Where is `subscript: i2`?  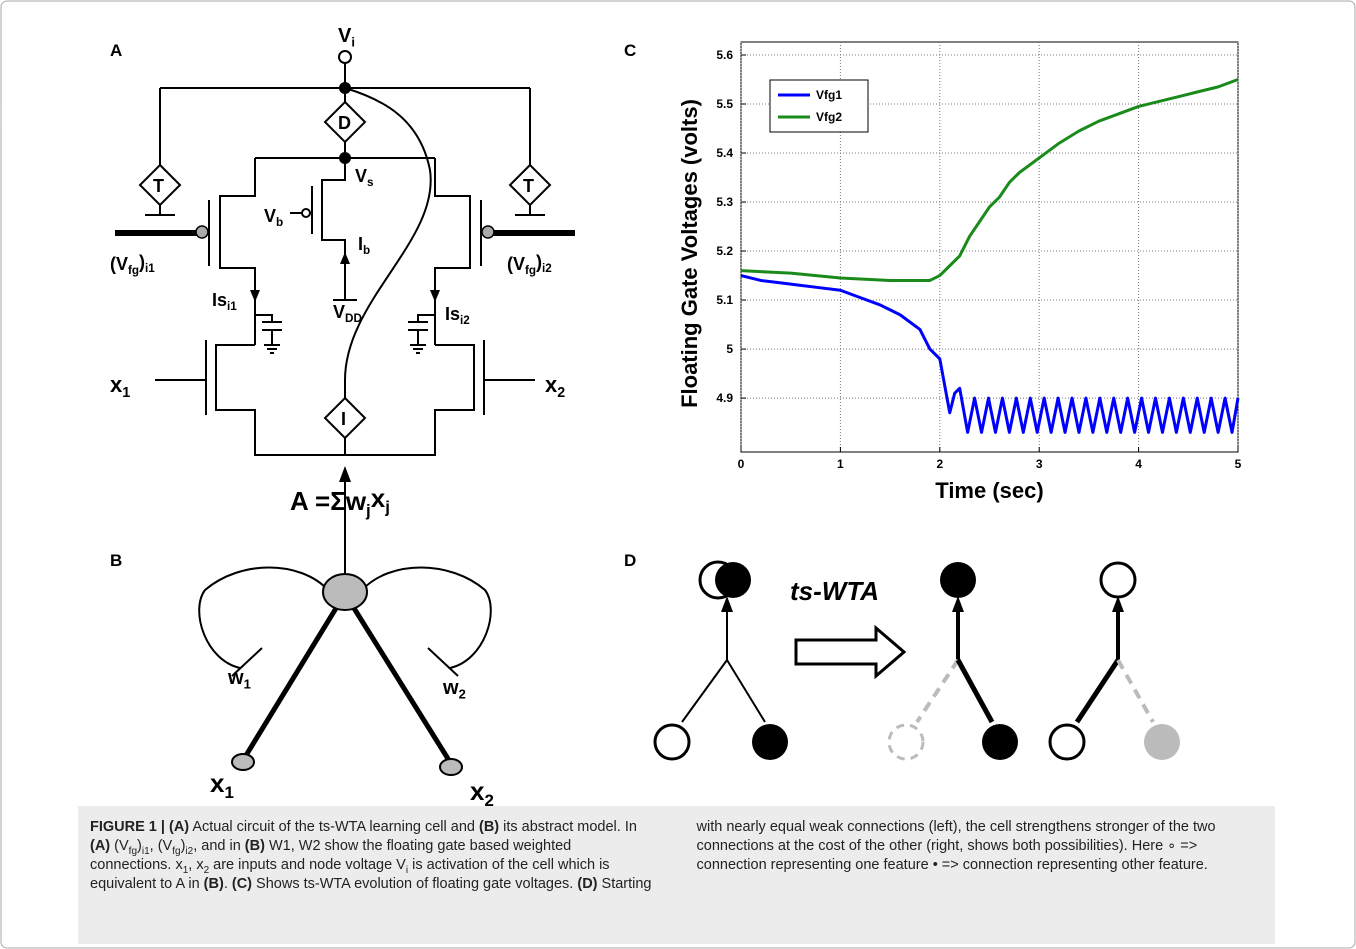
subscript: i2 is located at coordinates (465, 320).